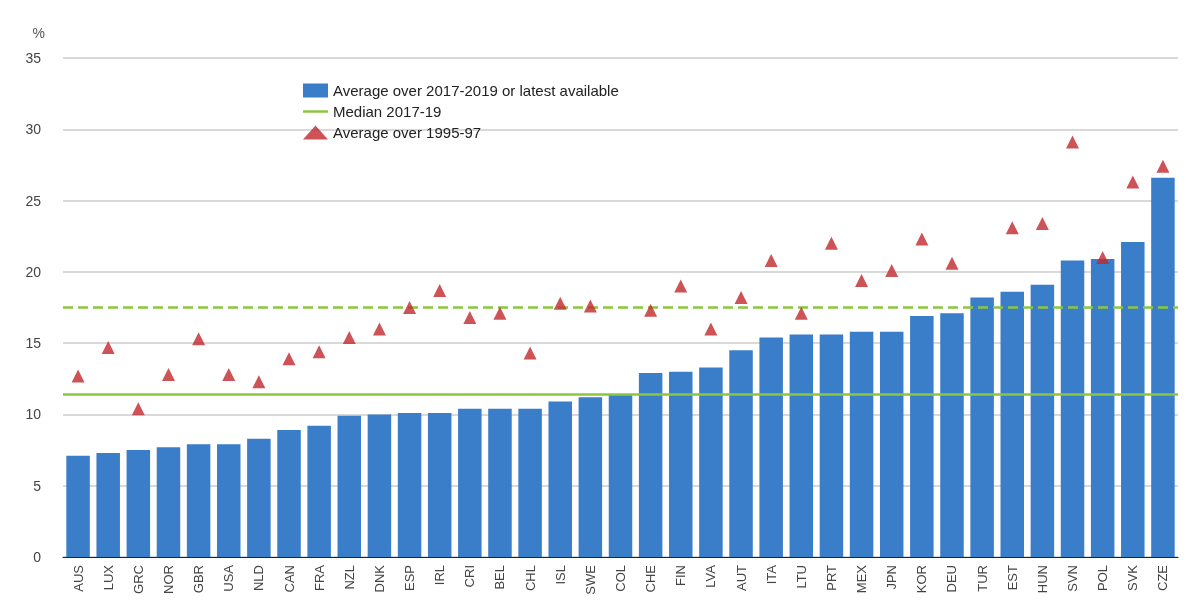 The image size is (1198, 615). Describe the element at coordinates (530, 578) in the screenshot. I see `x-tick-label: CHL` at that location.